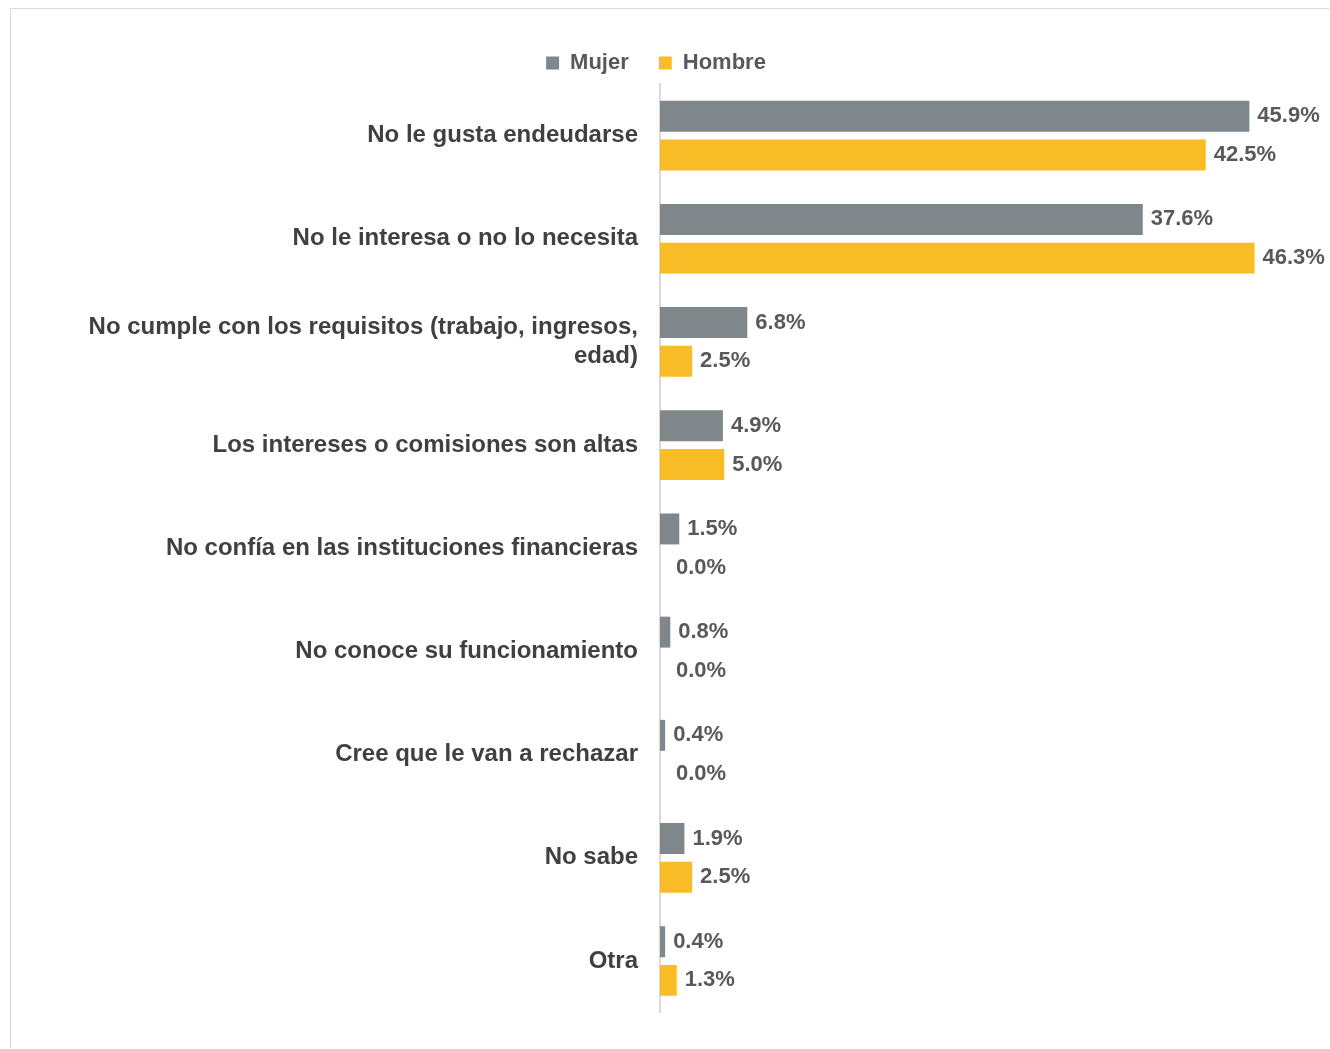  What do you see at coordinates (1245, 153) in the screenshot?
I see `data-label: 42.5%` at bounding box center [1245, 153].